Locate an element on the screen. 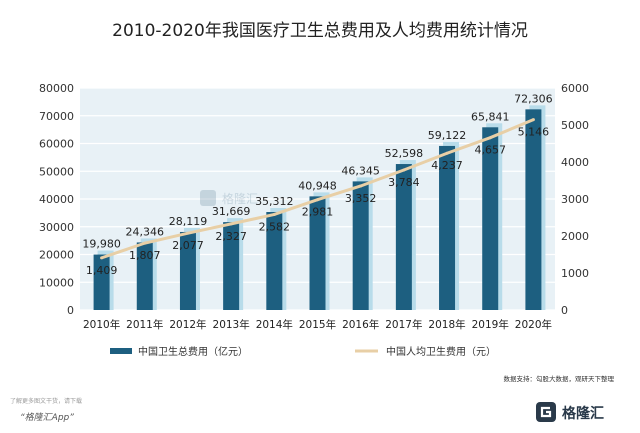  x-tick-label: 2019年 is located at coordinates (490, 324).